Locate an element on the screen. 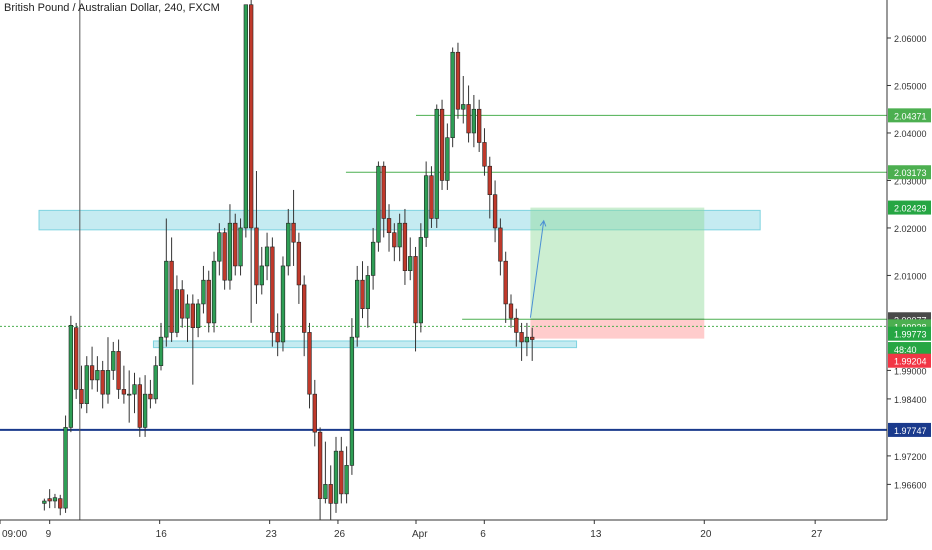 The image size is (932, 550). price-label: 2.04371 is located at coordinates (910, 116).